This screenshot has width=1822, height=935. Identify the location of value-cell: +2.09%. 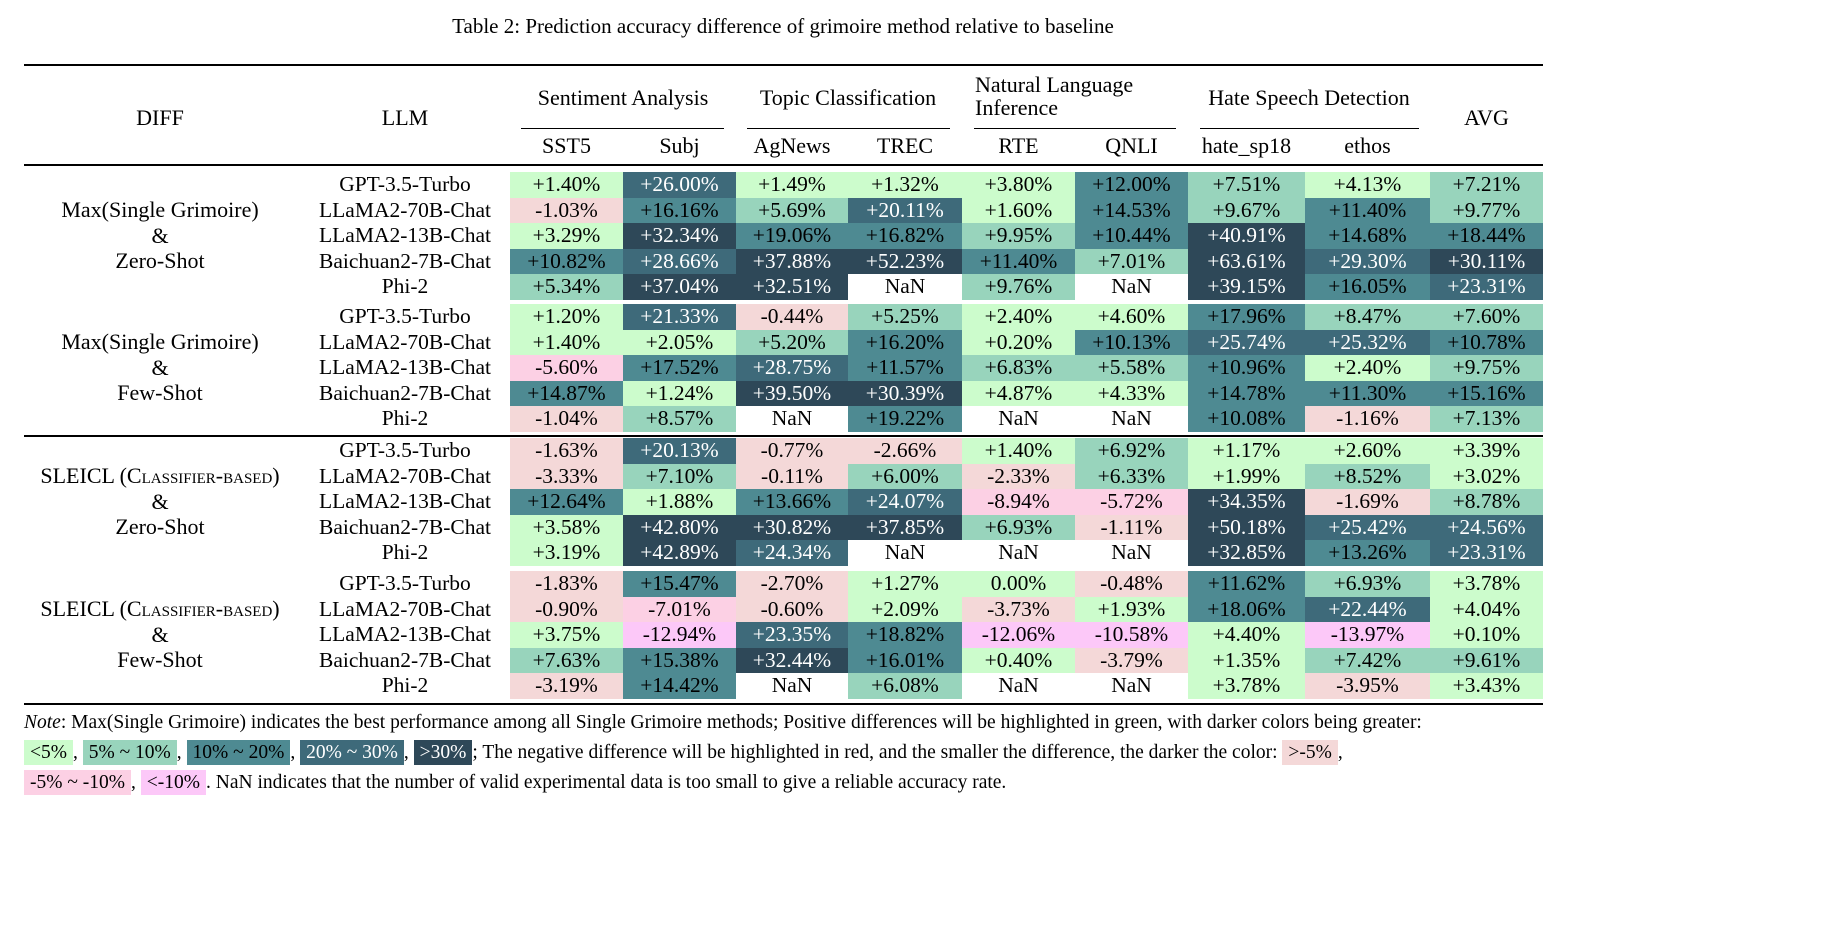
(905, 609).